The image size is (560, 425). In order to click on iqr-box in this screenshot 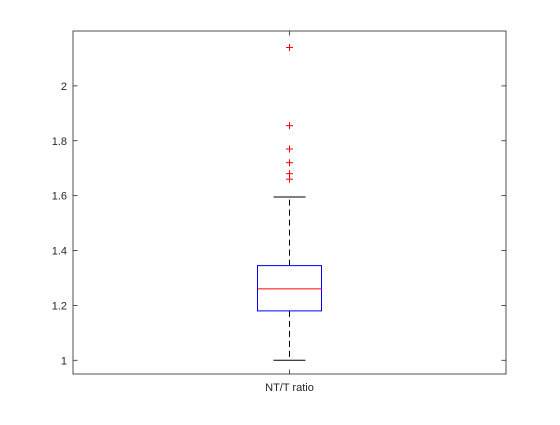, I will do `click(289, 288)`.